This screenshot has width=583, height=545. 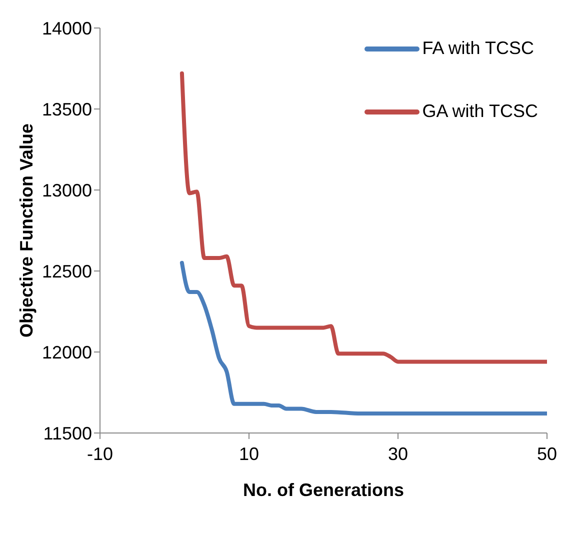 What do you see at coordinates (398, 454) in the screenshot?
I see `x-tick-label: 30` at bounding box center [398, 454].